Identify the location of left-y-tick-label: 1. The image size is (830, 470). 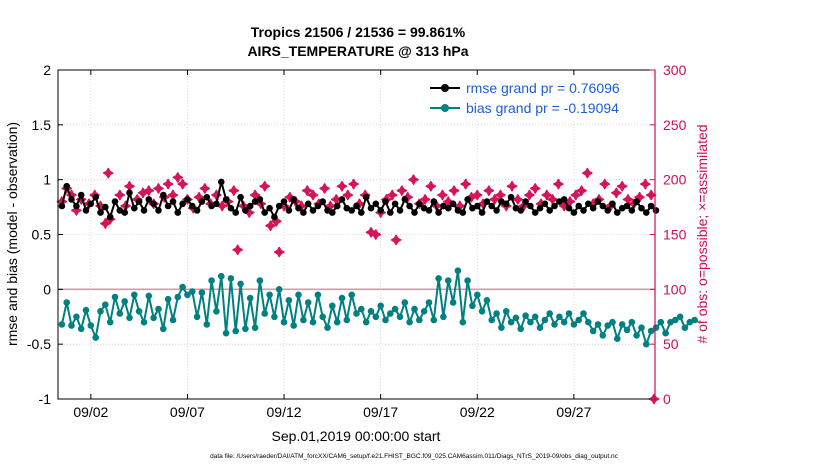
(47, 180).